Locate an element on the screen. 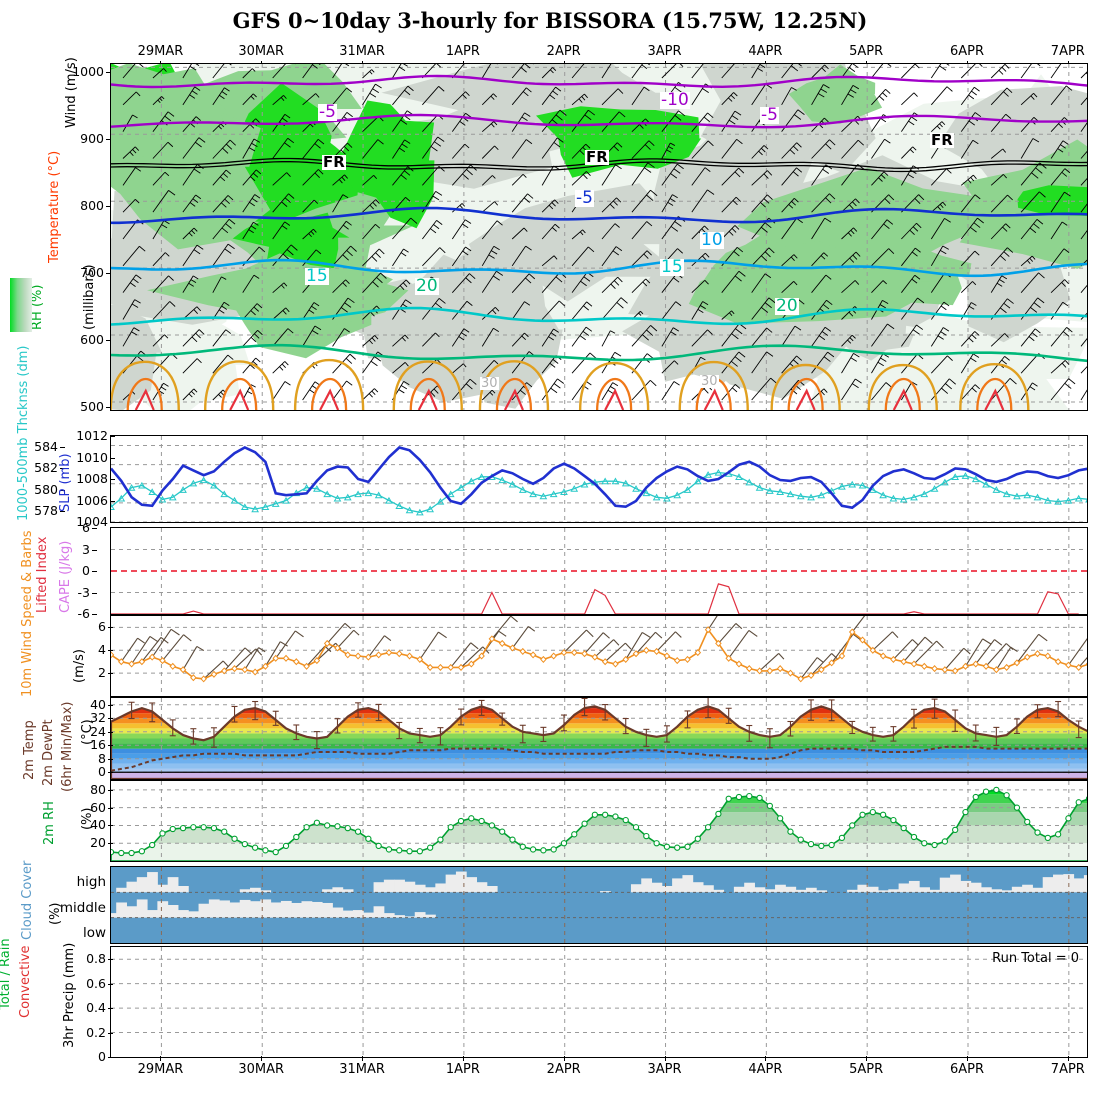 The height and width of the screenshot is (1100, 1100). axis-tick-label: 1012 is located at coordinates (92, 435).